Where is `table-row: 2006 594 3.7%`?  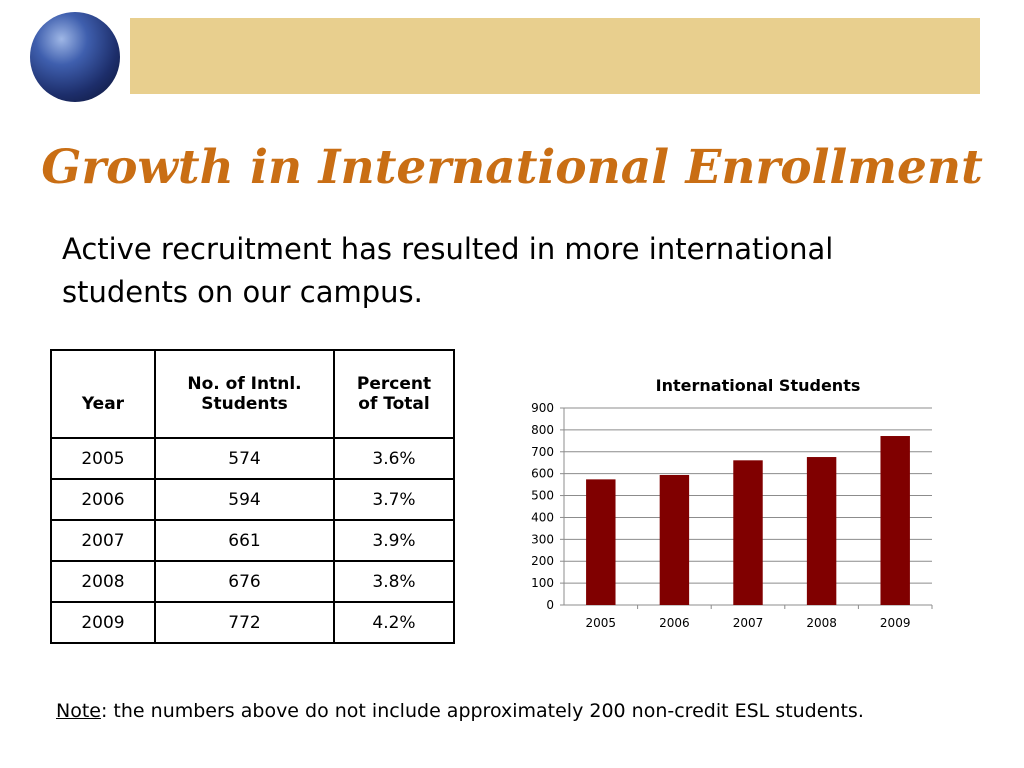
table-row: 2006 594 3.7% is located at coordinates (252, 499).